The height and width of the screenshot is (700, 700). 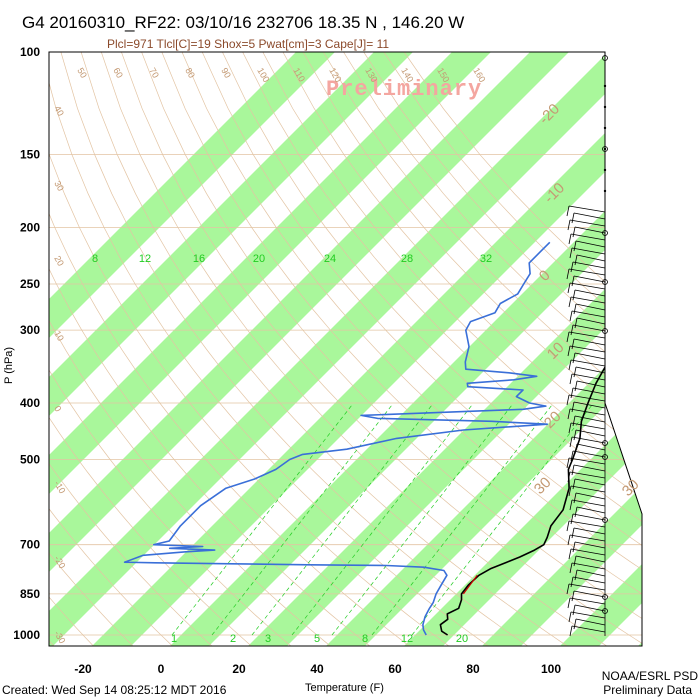 I want to click on created-timestamp: Created: Wed Sep 14 08:25:12 MDT 2016, so click(x=114, y=690).